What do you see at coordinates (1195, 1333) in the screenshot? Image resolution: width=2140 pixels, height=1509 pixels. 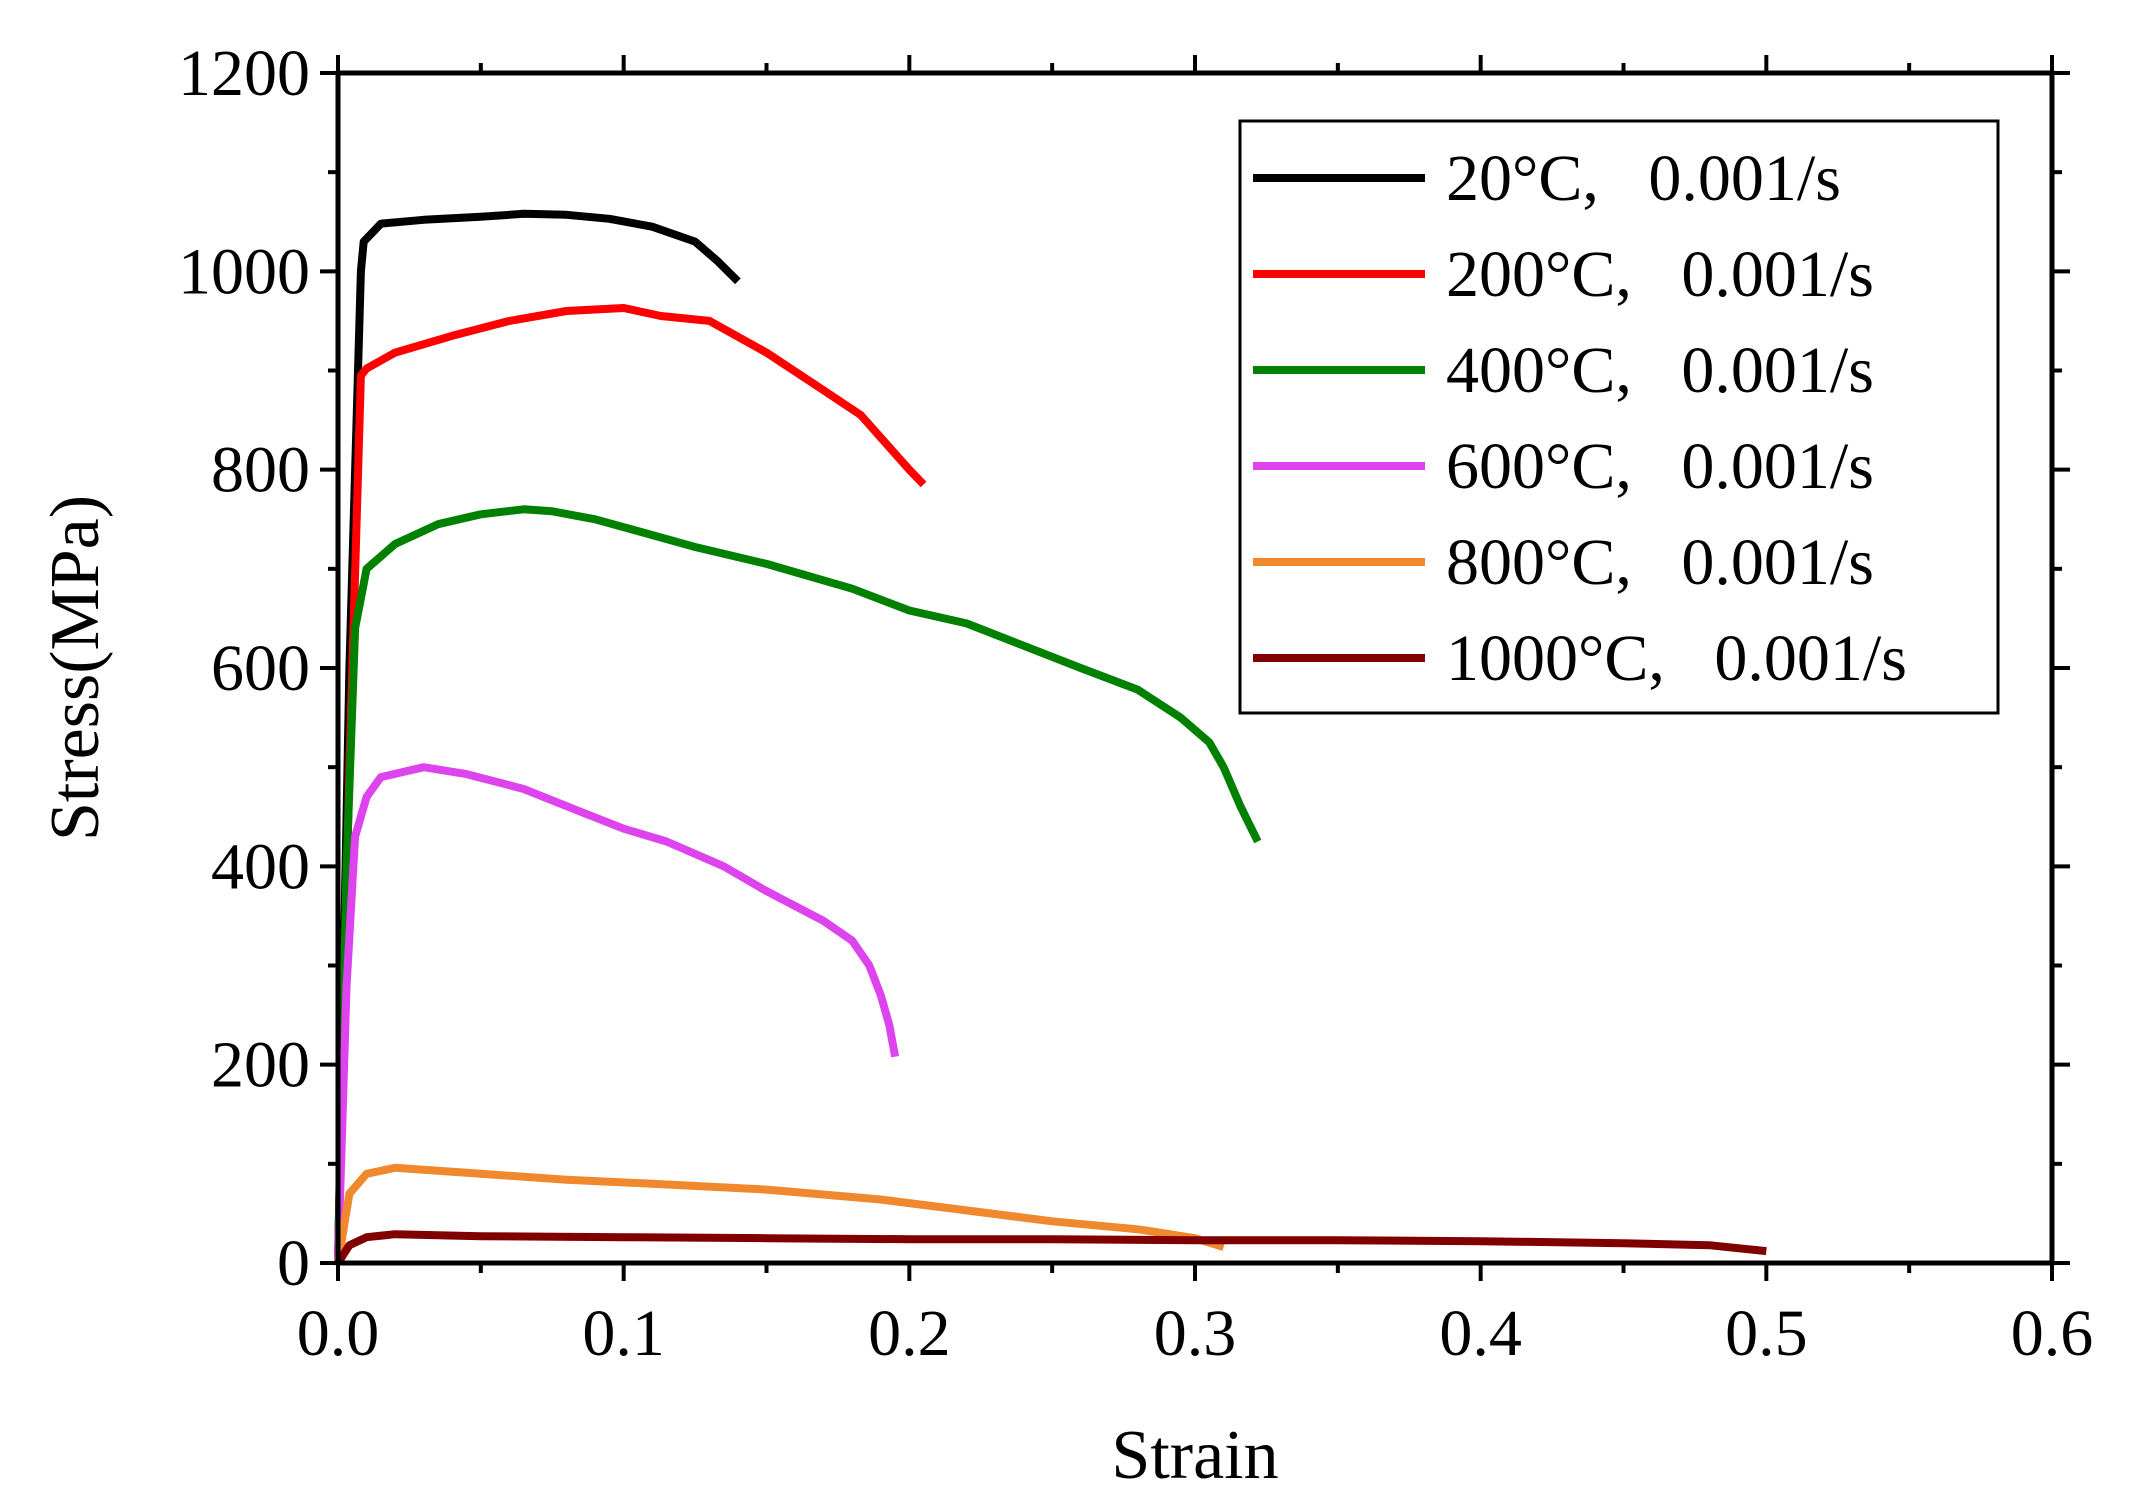 I see `x-tick-label: 0.3` at bounding box center [1195, 1333].